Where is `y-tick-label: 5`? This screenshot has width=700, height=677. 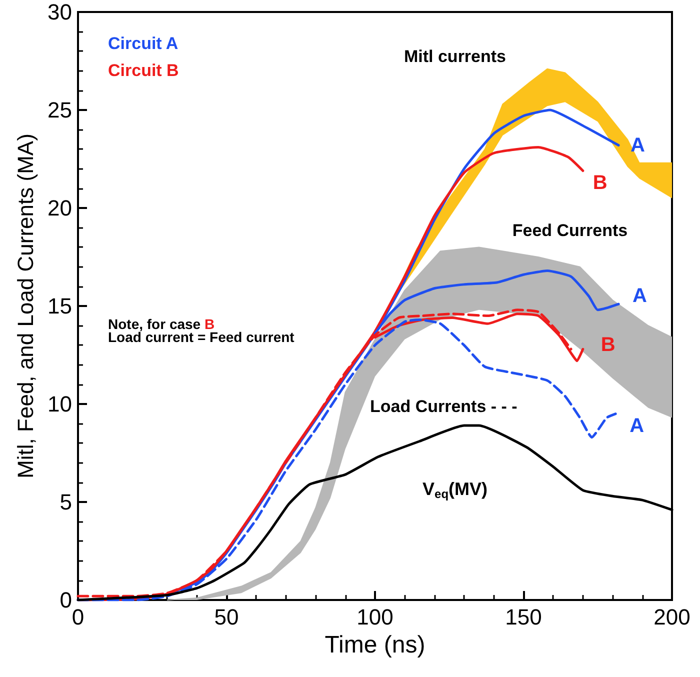
y-tick-label: 5 is located at coordinates (66, 502).